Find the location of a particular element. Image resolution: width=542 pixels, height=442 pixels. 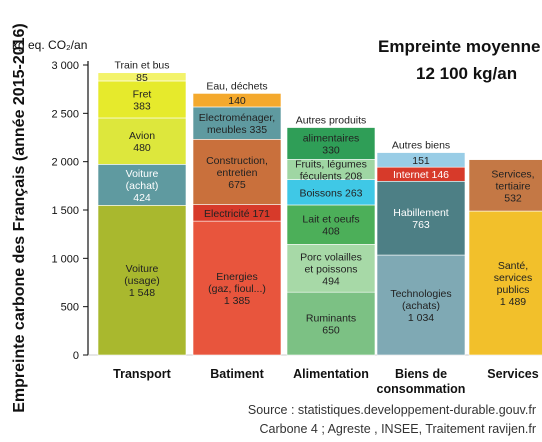

segment-label: Boissons 263 is located at coordinates (330, 193).